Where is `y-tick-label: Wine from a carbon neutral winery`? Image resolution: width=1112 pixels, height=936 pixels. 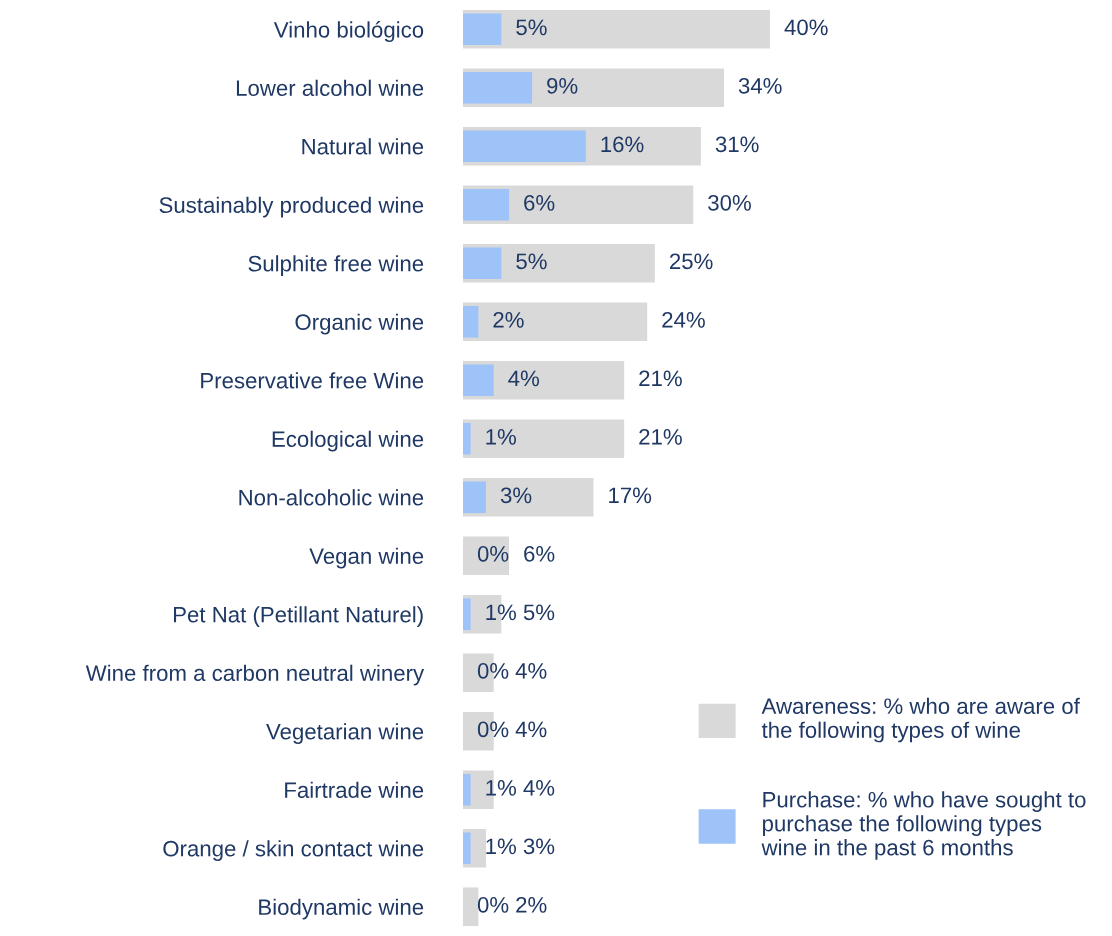 y-tick-label: Wine from a carbon neutral winery is located at coordinates (255, 675).